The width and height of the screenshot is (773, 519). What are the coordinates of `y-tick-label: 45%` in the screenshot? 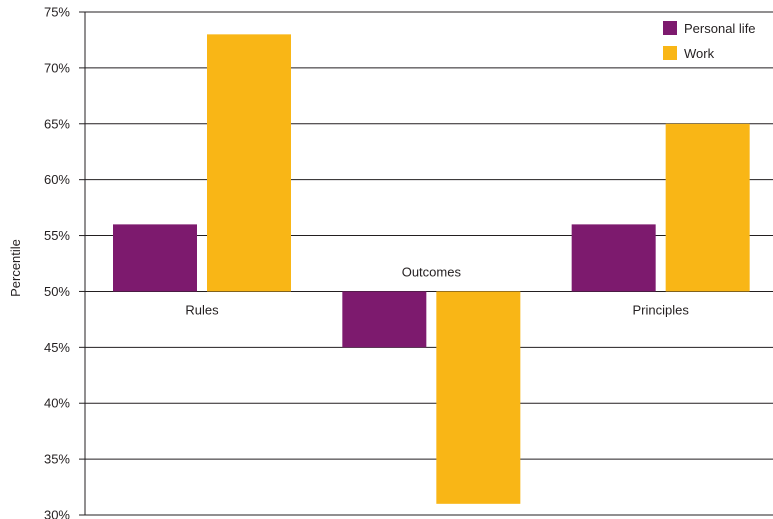 It's located at (57, 347).